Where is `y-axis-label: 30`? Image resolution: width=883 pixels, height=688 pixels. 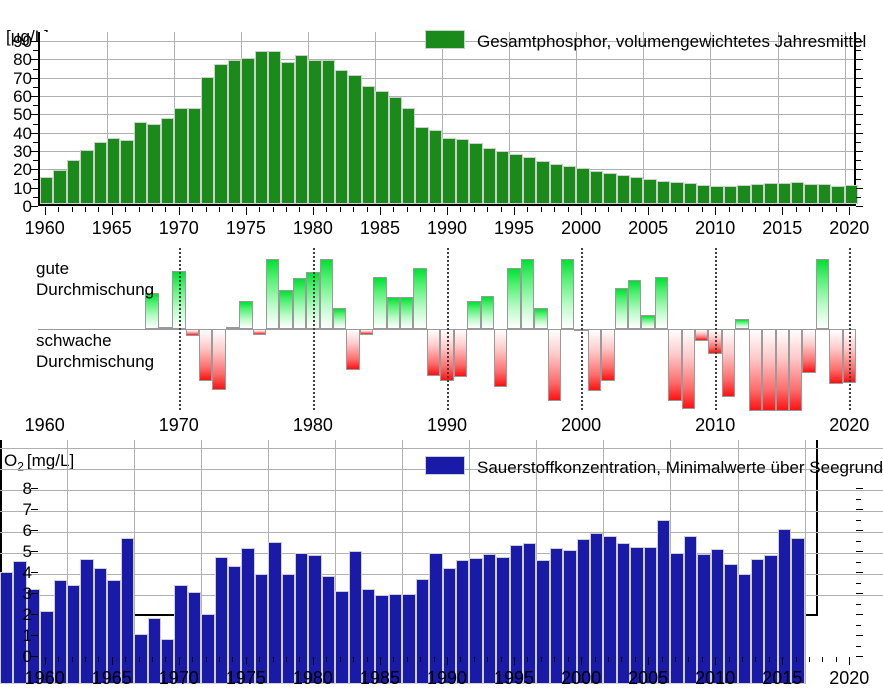
y-axis-label: 30 is located at coordinates (22, 151).